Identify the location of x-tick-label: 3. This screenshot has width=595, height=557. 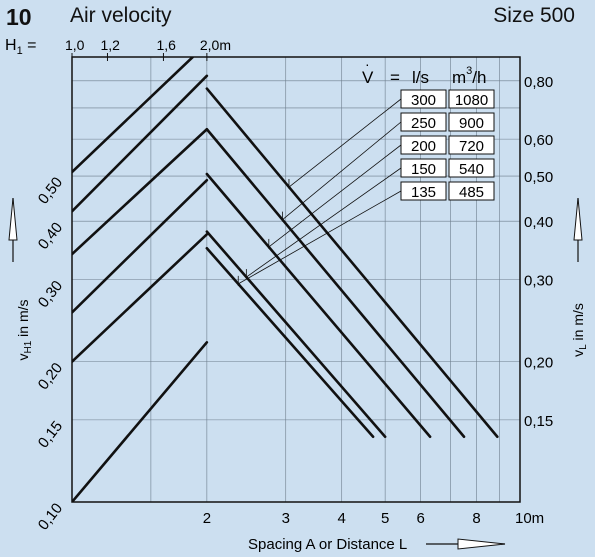
(286, 518).